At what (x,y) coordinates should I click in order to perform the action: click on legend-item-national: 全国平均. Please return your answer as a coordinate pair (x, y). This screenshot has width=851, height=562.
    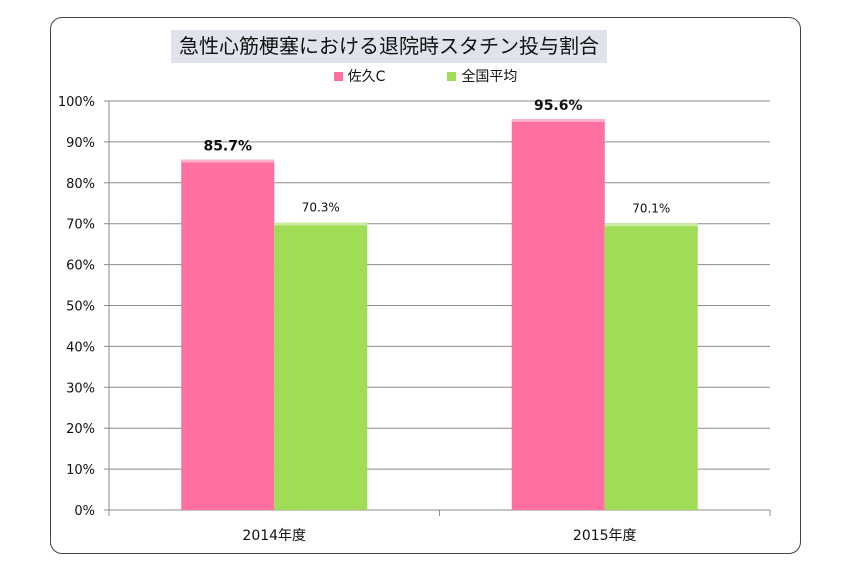
    Looking at the image, I should click on (482, 76).